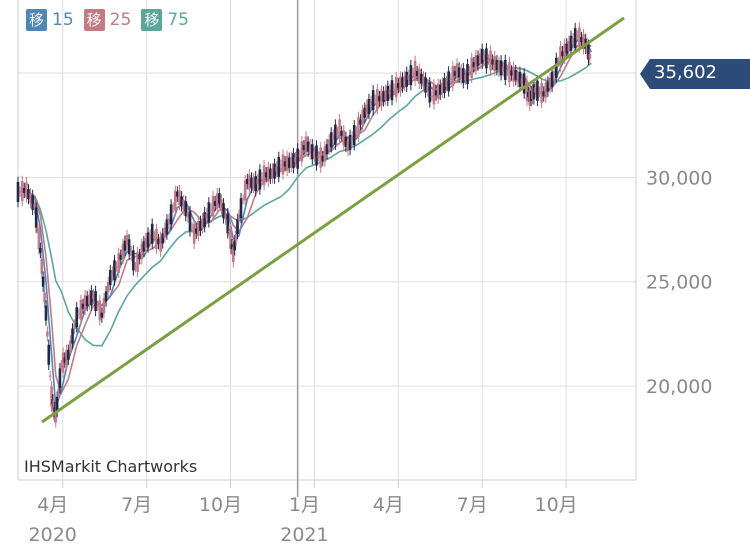  What do you see at coordinates (111, 466) in the screenshot?
I see `watermark: IHSMarkit Chartworks` at bounding box center [111, 466].